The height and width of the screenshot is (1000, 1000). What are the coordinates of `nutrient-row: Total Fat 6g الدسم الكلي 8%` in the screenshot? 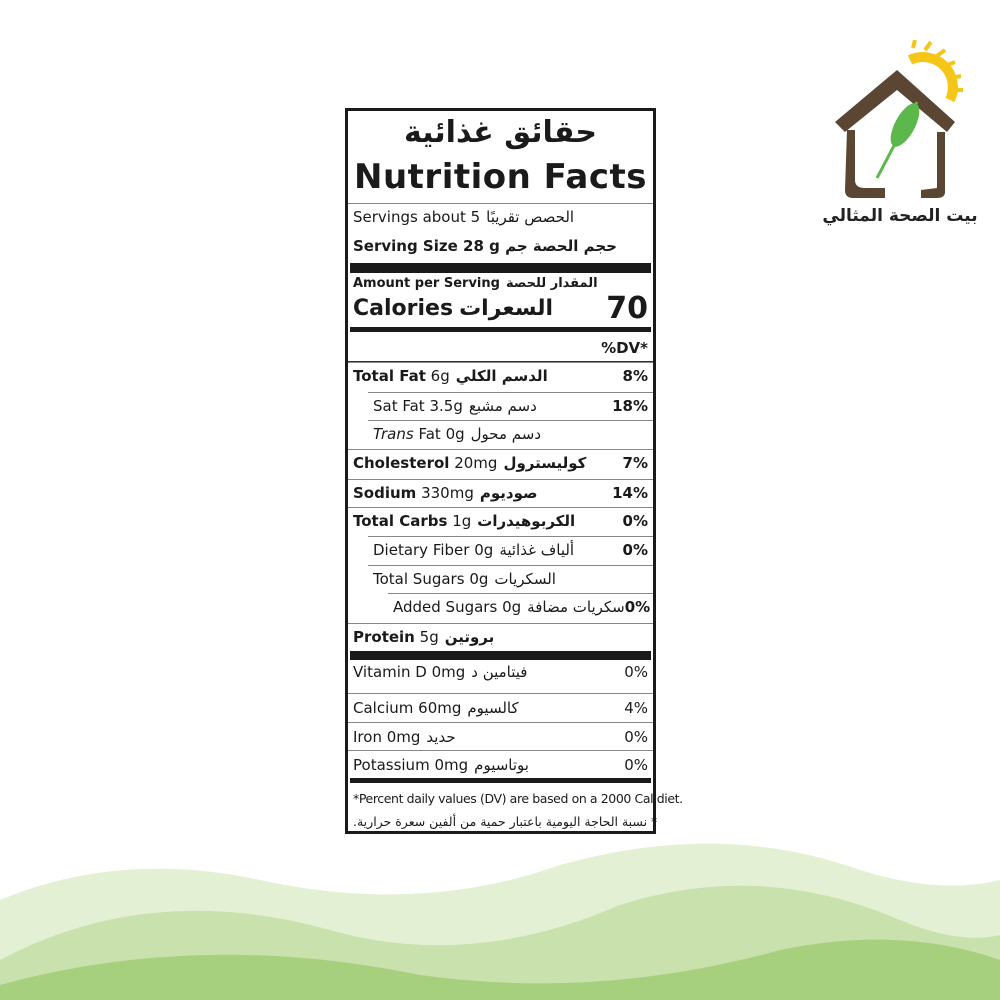 It's located at (500, 376).